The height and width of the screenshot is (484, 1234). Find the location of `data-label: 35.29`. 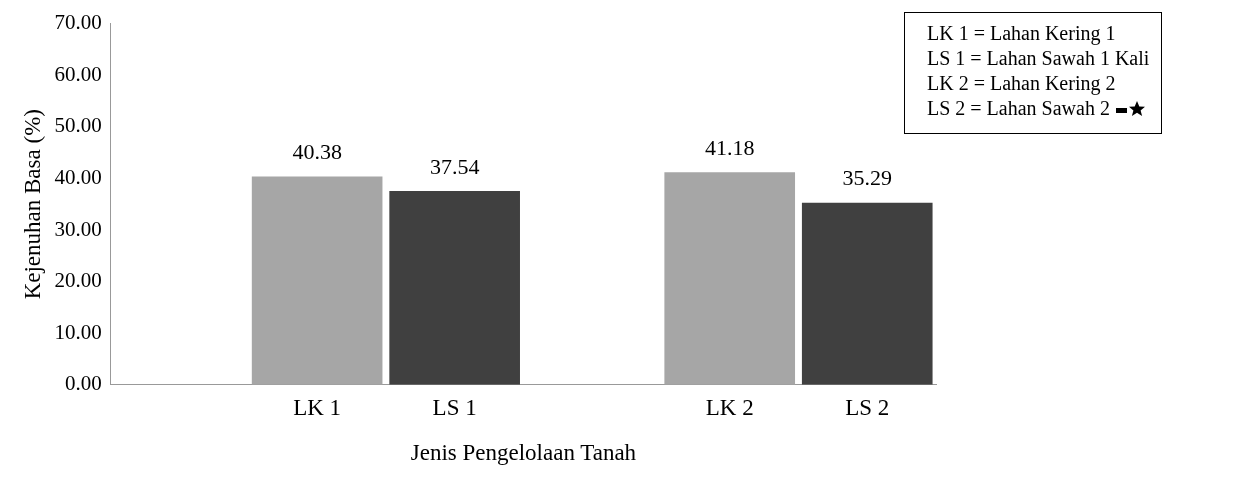

data-label: 35.29 is located at coordinates (867, 178).